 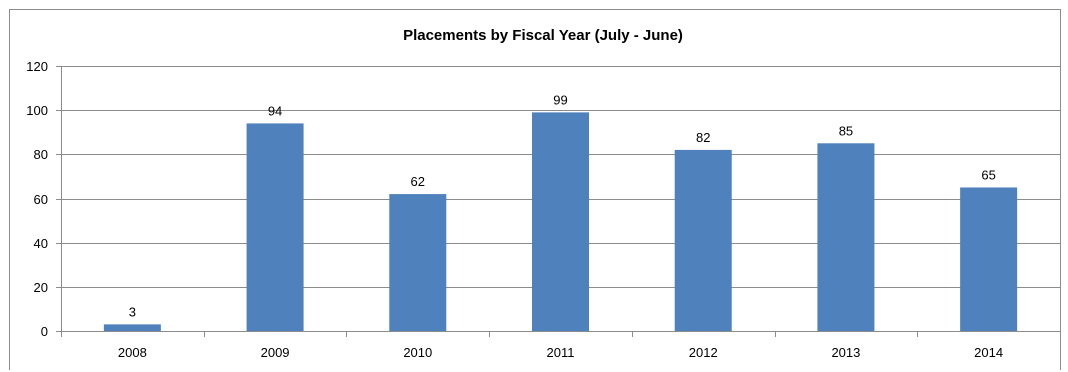 I want to click on data-label-2013: 85, so click(x=846, y=130).